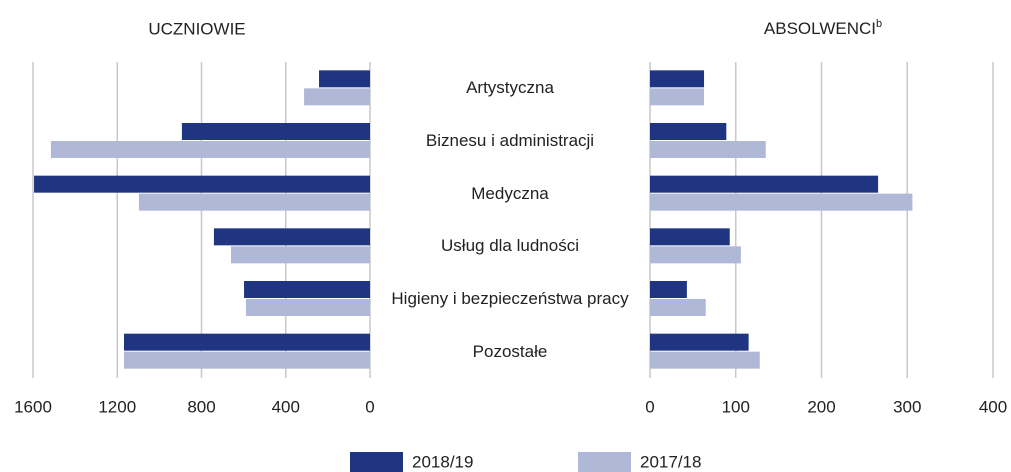 This screenshot has width=1011, height=472. What do you see at coordinates (510, 140) in the screenshot?
I see `category-label: Biznesu i administracji` at bounding box center [510, 140].